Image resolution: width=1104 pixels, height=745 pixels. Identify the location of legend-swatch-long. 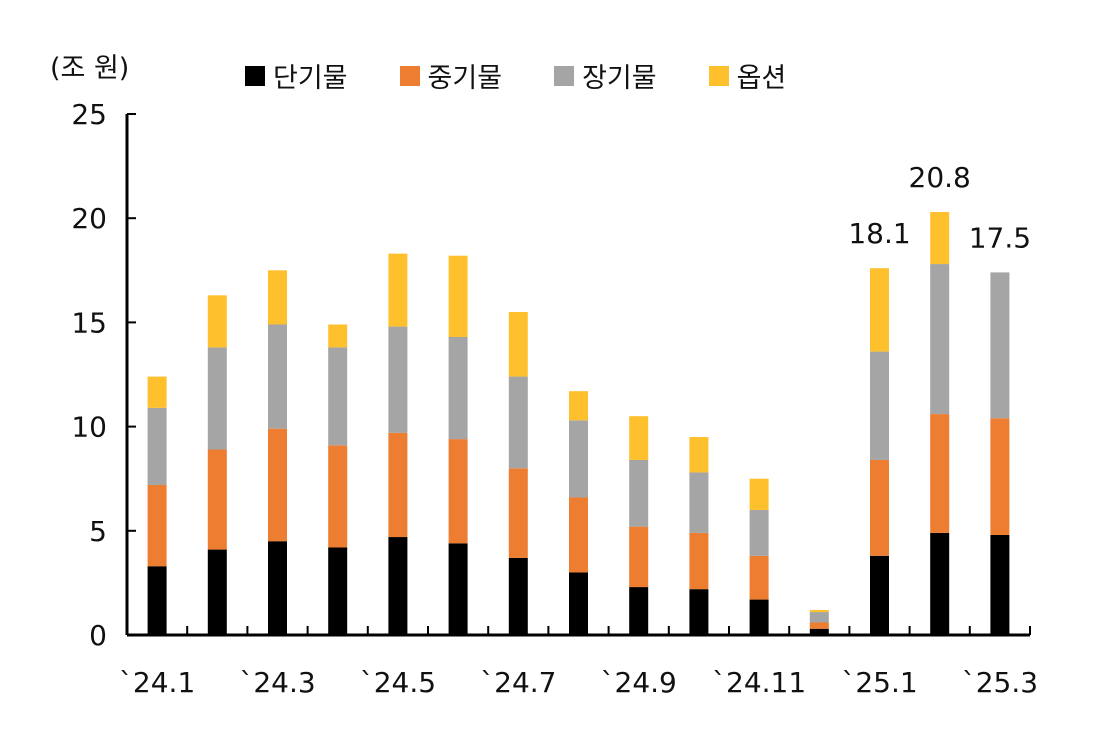
(564, 75).